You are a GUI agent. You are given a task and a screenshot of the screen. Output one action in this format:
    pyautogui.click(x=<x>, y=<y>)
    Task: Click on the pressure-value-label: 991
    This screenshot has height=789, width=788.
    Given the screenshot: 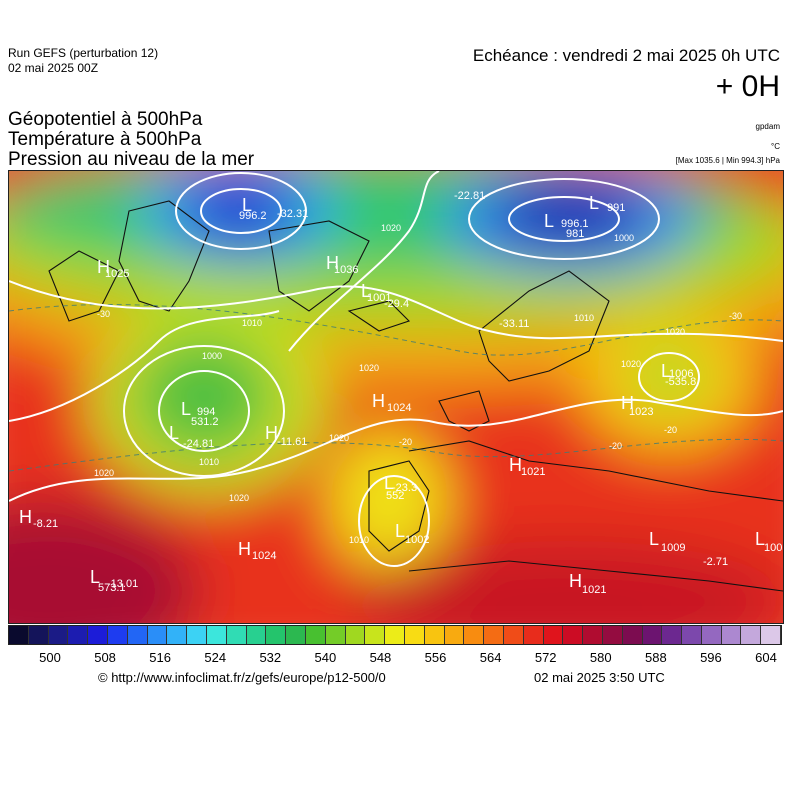 What is the action you would take?
    pyautogui.click(x=616, y=208)
    